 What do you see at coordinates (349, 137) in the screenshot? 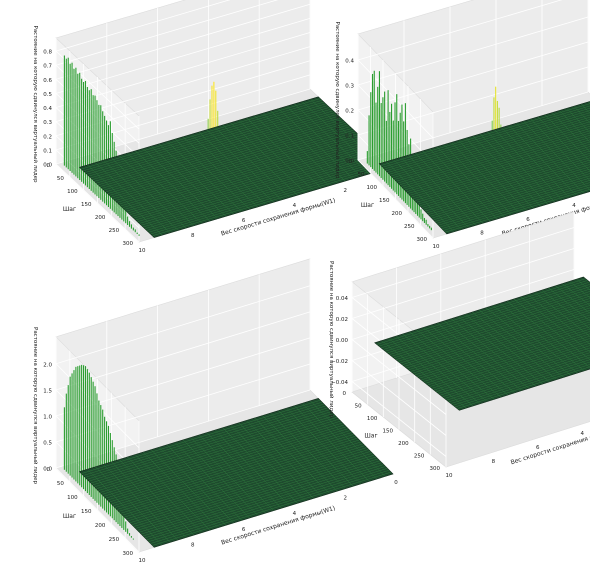
I see `z-tick-label: 0.1` at bounding box center [349, 137].